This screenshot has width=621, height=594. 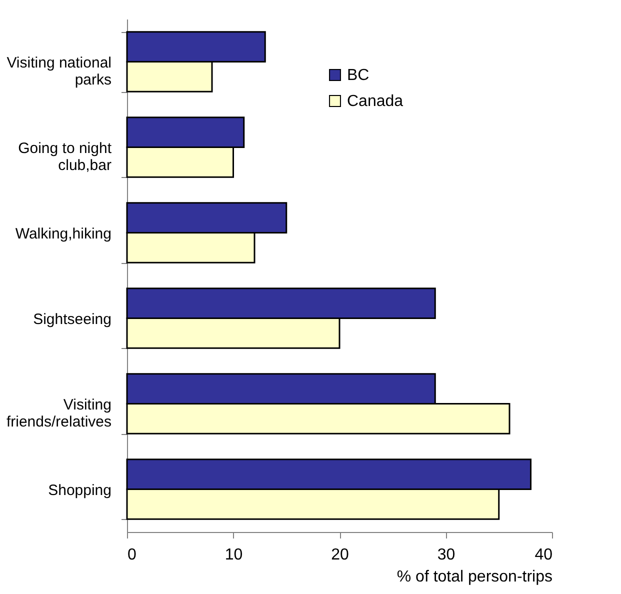 I want to click on x-axis-title: % of total person-trips, so click(x=474, y=577).